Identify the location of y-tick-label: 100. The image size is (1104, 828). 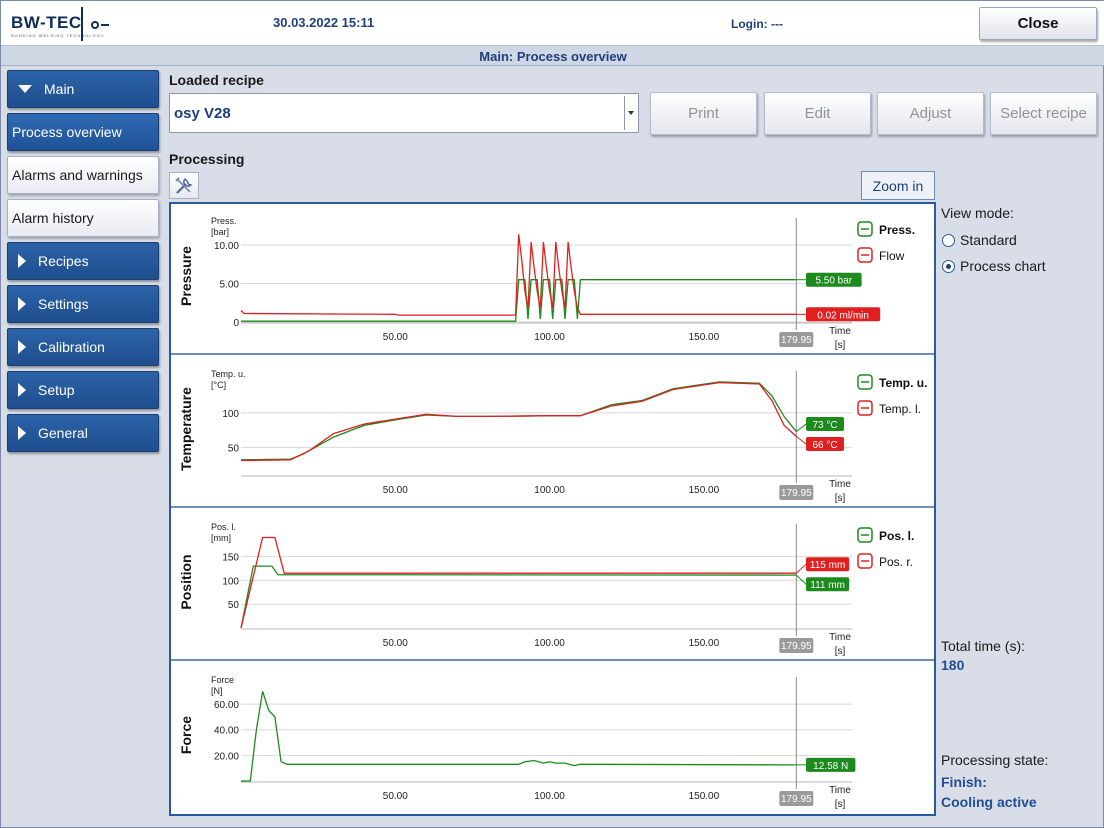
(230, 414).